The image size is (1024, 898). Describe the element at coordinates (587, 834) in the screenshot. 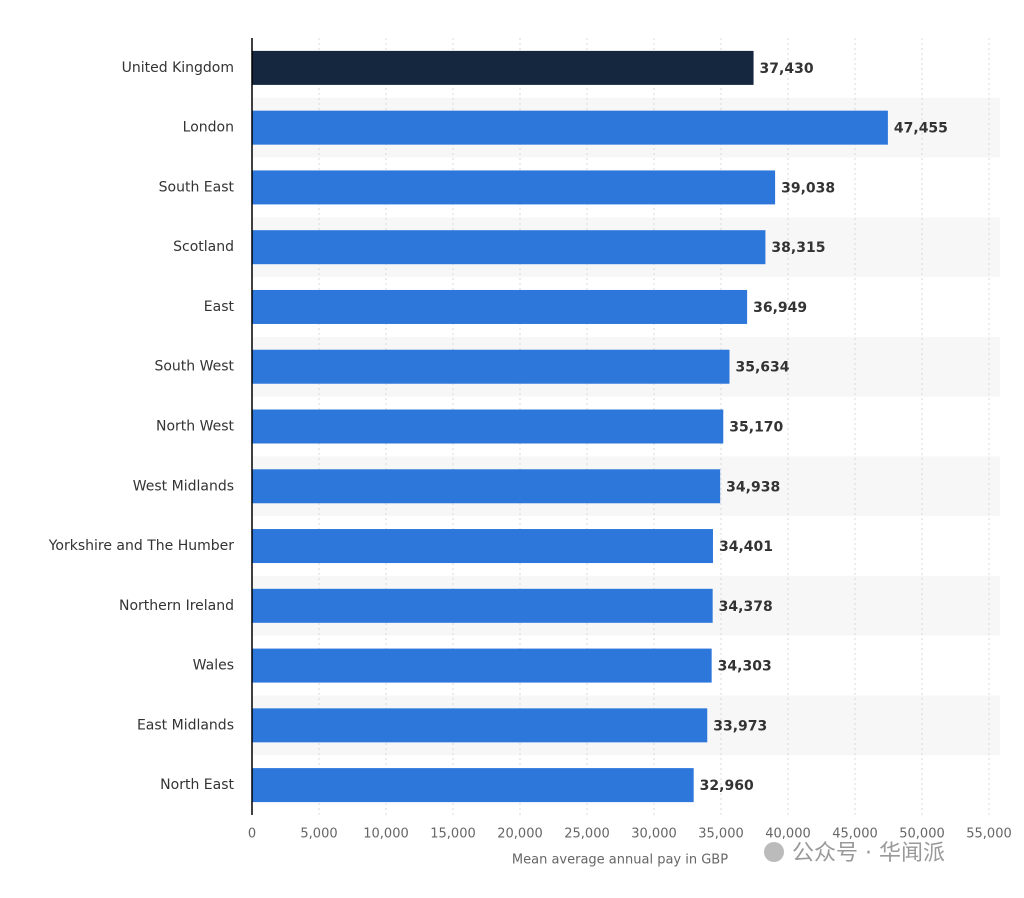

I see `x-tick-label: 25,000` at that location.